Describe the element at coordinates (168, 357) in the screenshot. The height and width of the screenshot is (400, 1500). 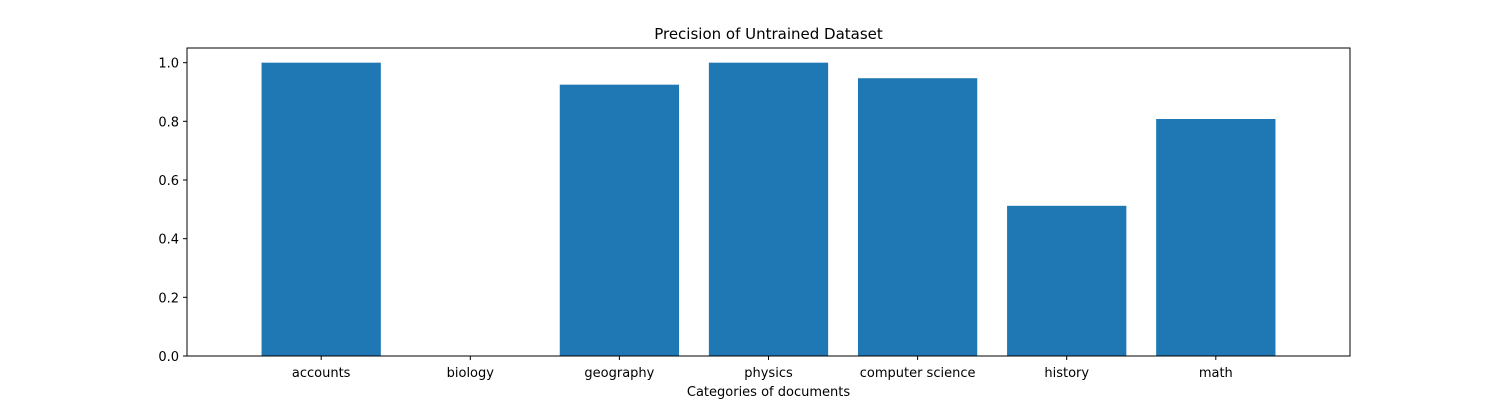
I see `y-tick-label: 0.0` at that location.